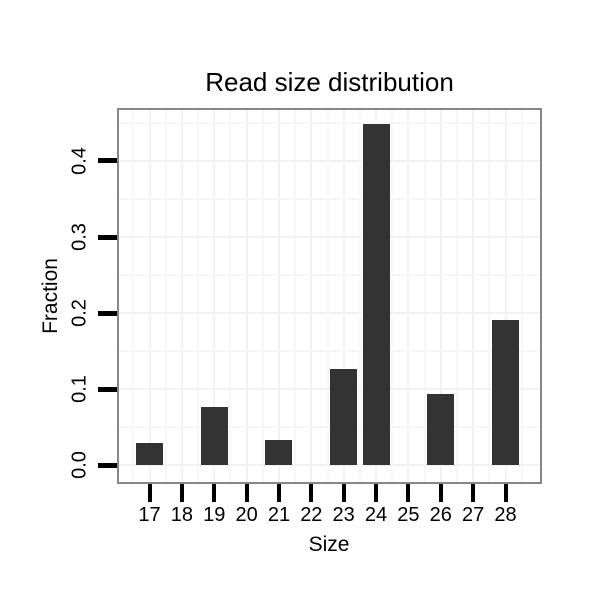 This screenshot has width=600, height=600. Describe the element at coordinates (311, 515) in the screenshot. I see `x-tick-label: 22` at that location.